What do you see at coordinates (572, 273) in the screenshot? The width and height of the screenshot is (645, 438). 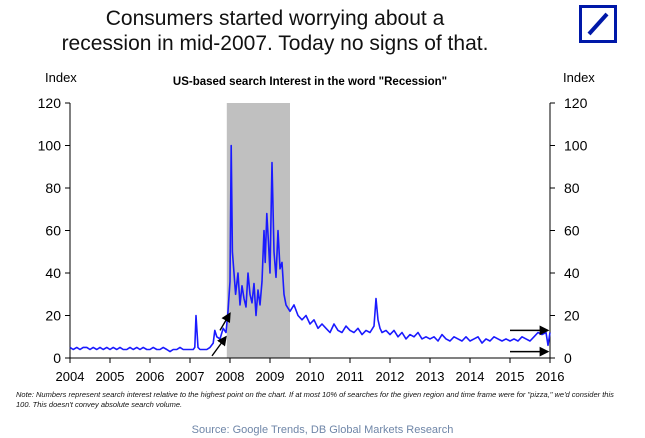 I see `y-tick-label-right: 40` at bounding box center [572, 273].